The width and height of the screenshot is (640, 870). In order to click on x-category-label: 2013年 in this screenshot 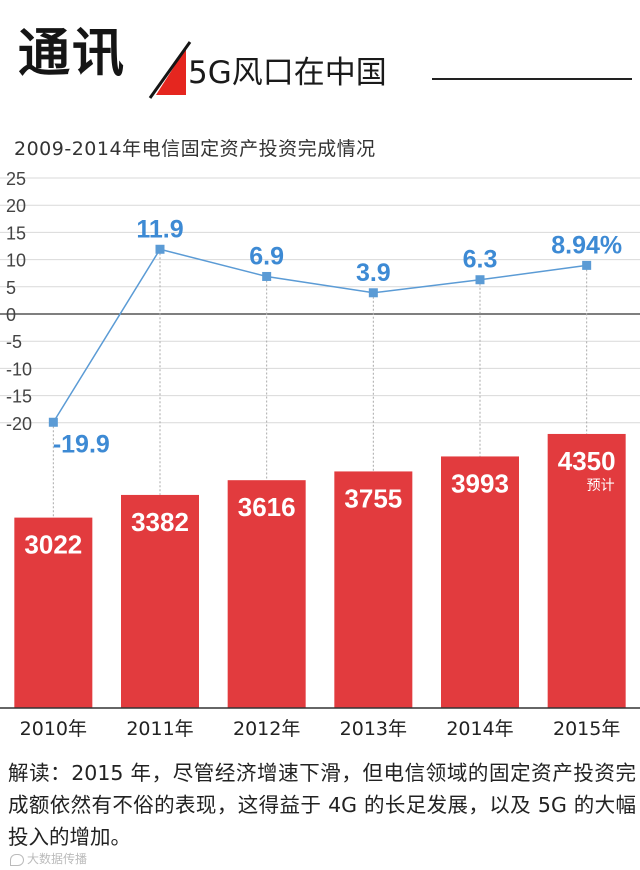, I will do `click(373, 729)`.